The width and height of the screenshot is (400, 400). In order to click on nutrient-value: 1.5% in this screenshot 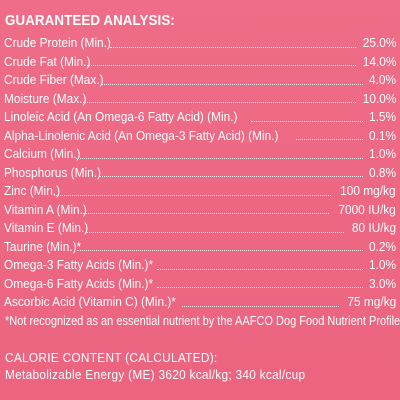, I will do `click(382, 116)`.